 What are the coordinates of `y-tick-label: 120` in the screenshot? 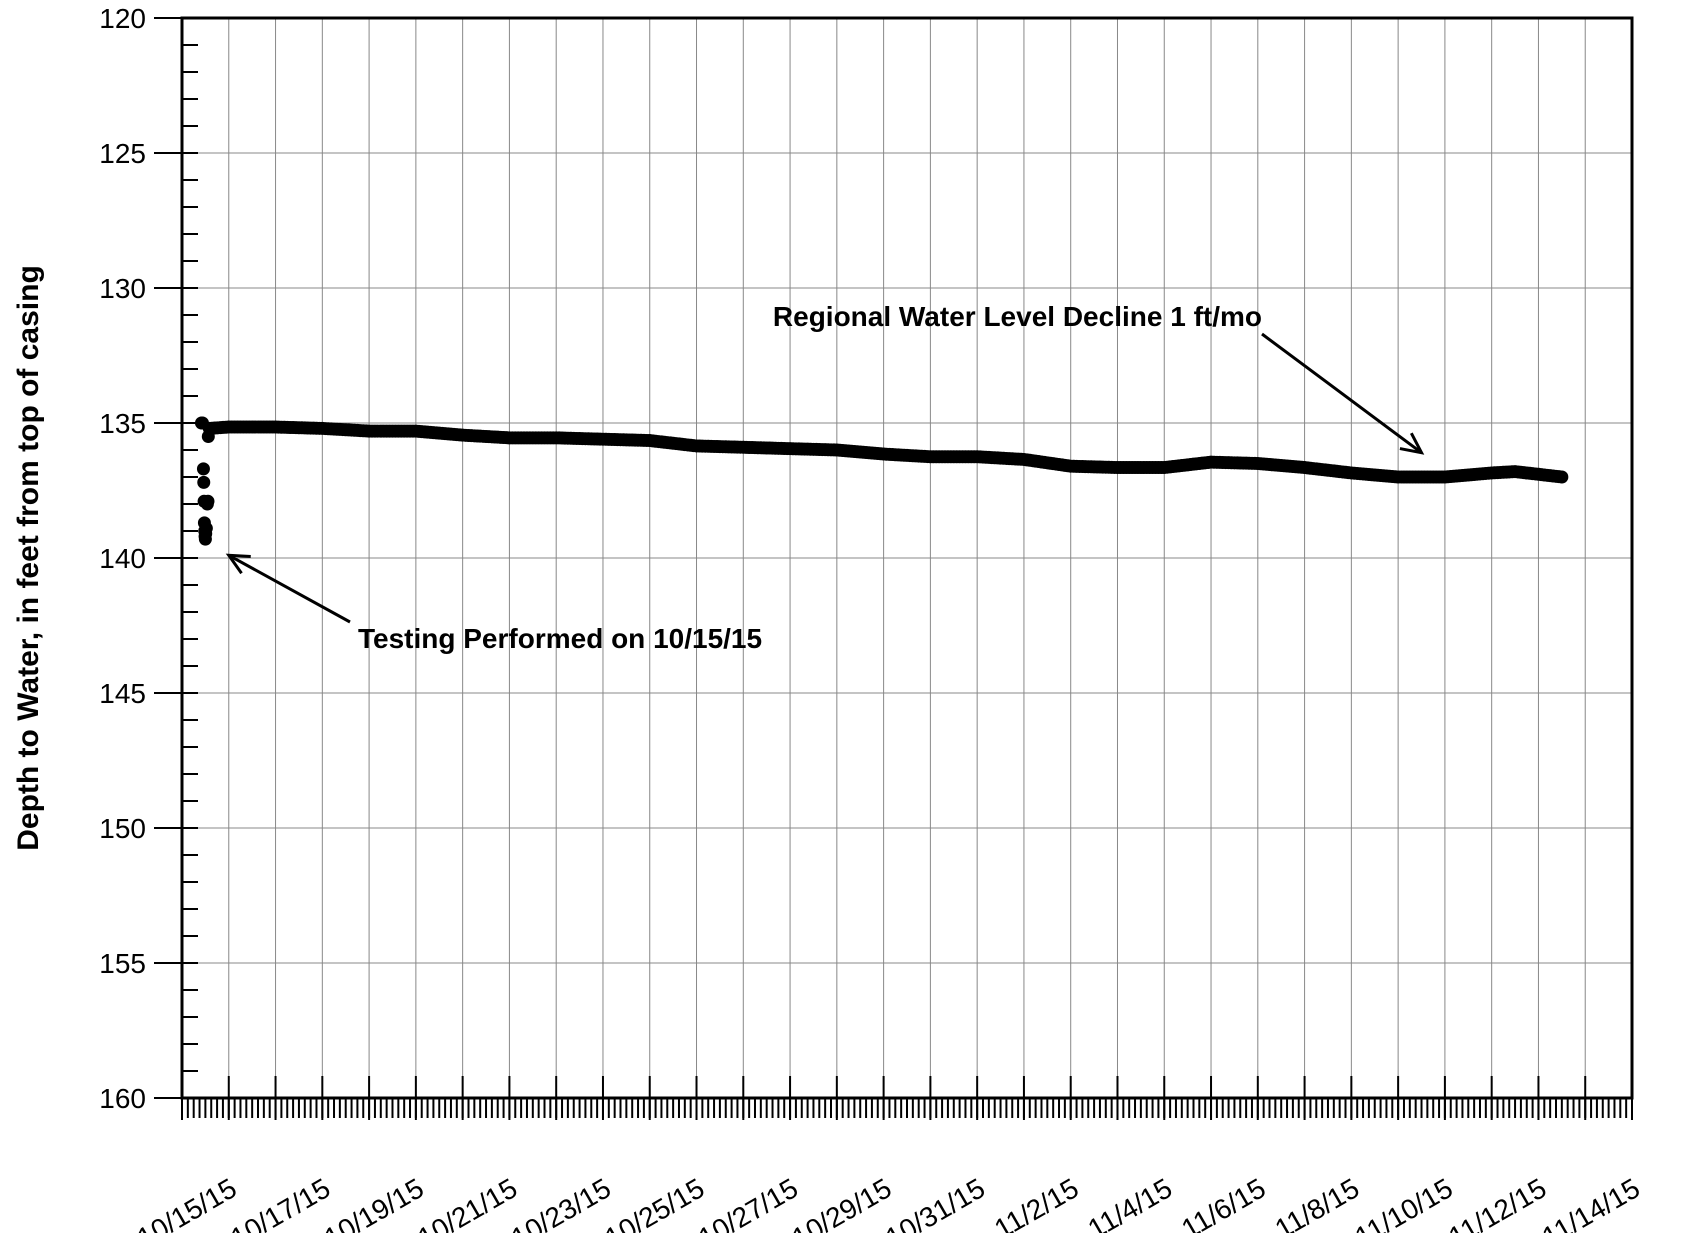 It's located at (122, 18).